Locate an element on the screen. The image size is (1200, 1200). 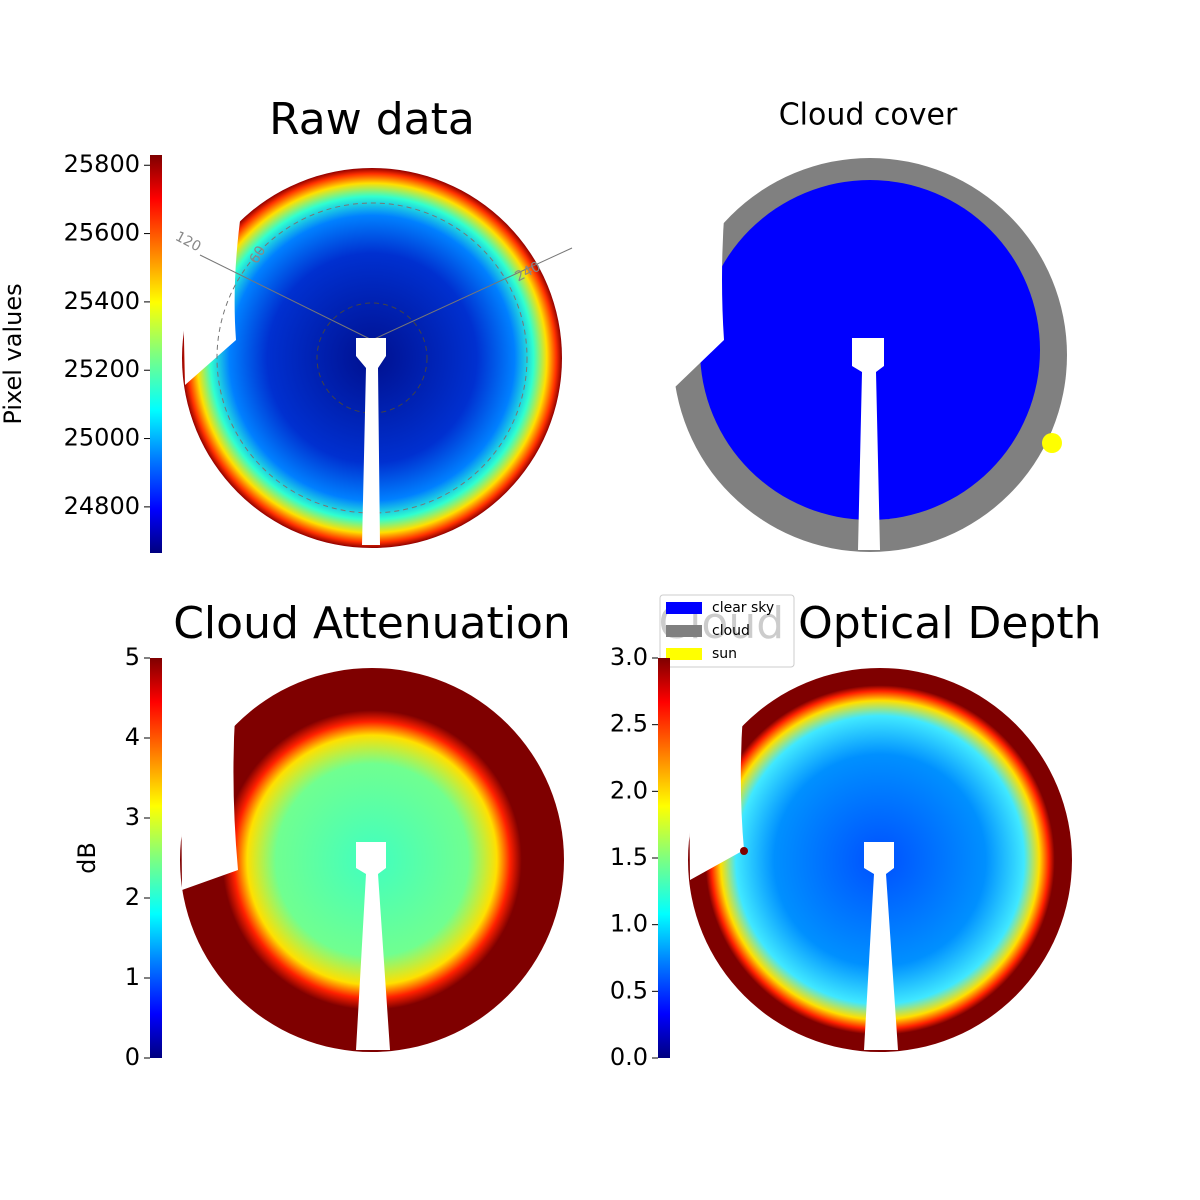
raw-image is located at coordinates (376, 354).